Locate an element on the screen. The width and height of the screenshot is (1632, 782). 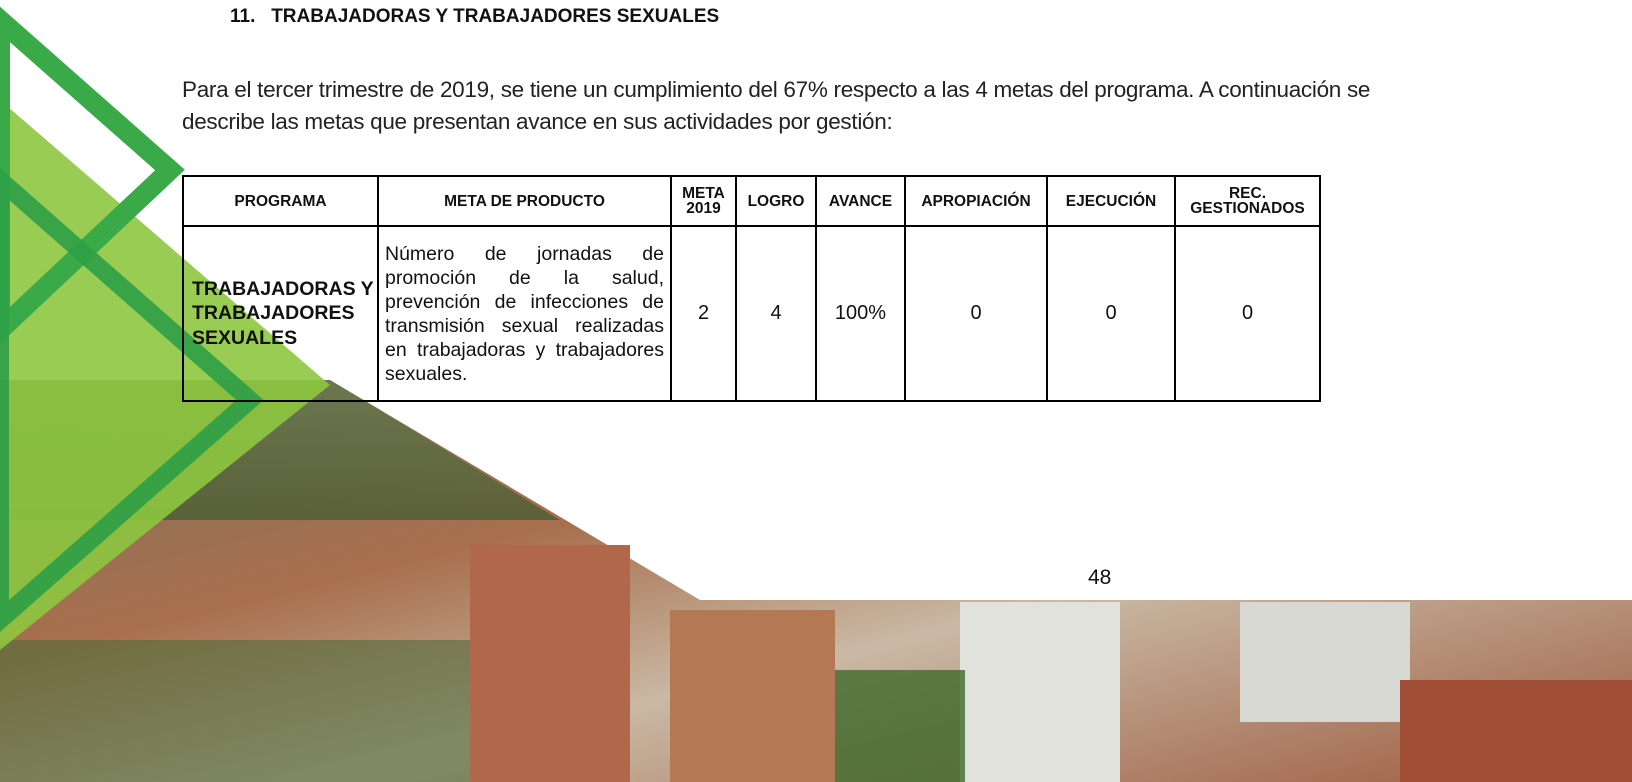
header-cell: REC. GESTIONADOS is located at coordinates (1247, 201).